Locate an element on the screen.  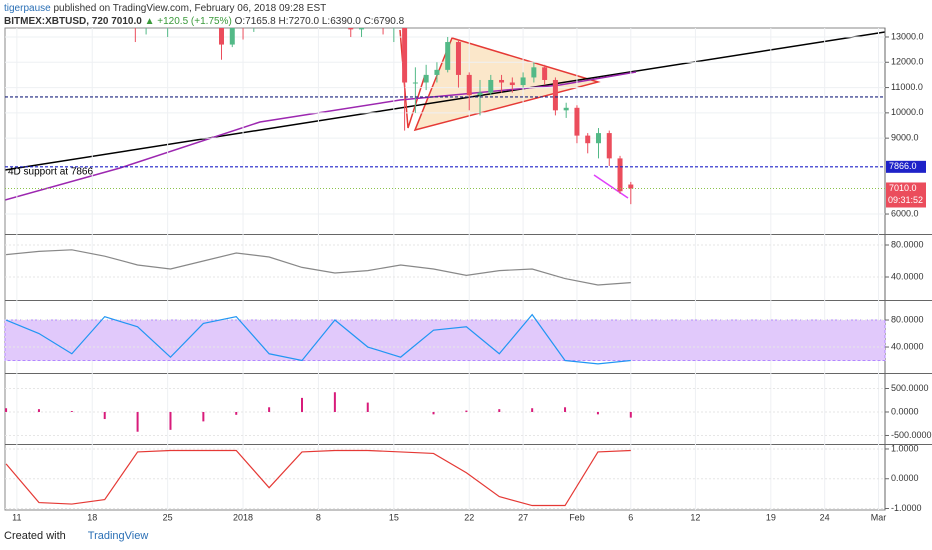
x-tick-label: 8 is located at coordinates (318, 517).